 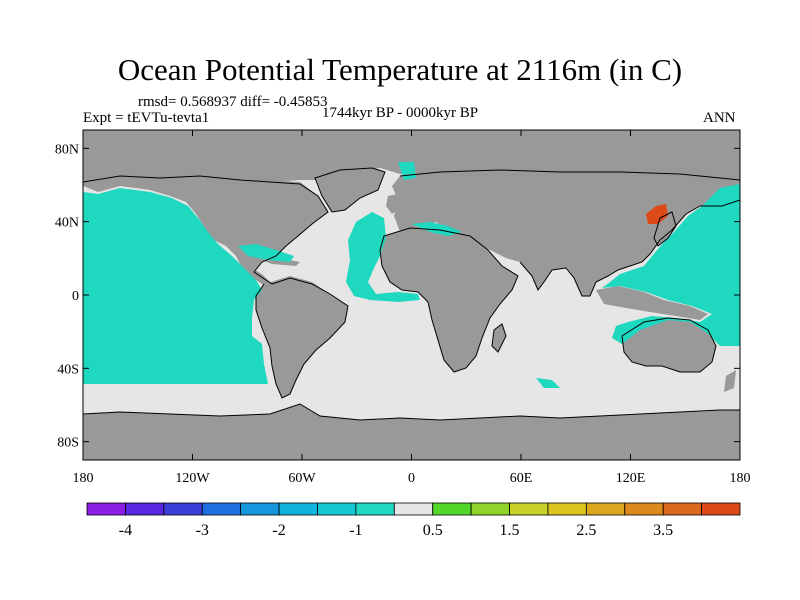 I want to click on mediterranean-anomaly, so click(x=437, y=229).